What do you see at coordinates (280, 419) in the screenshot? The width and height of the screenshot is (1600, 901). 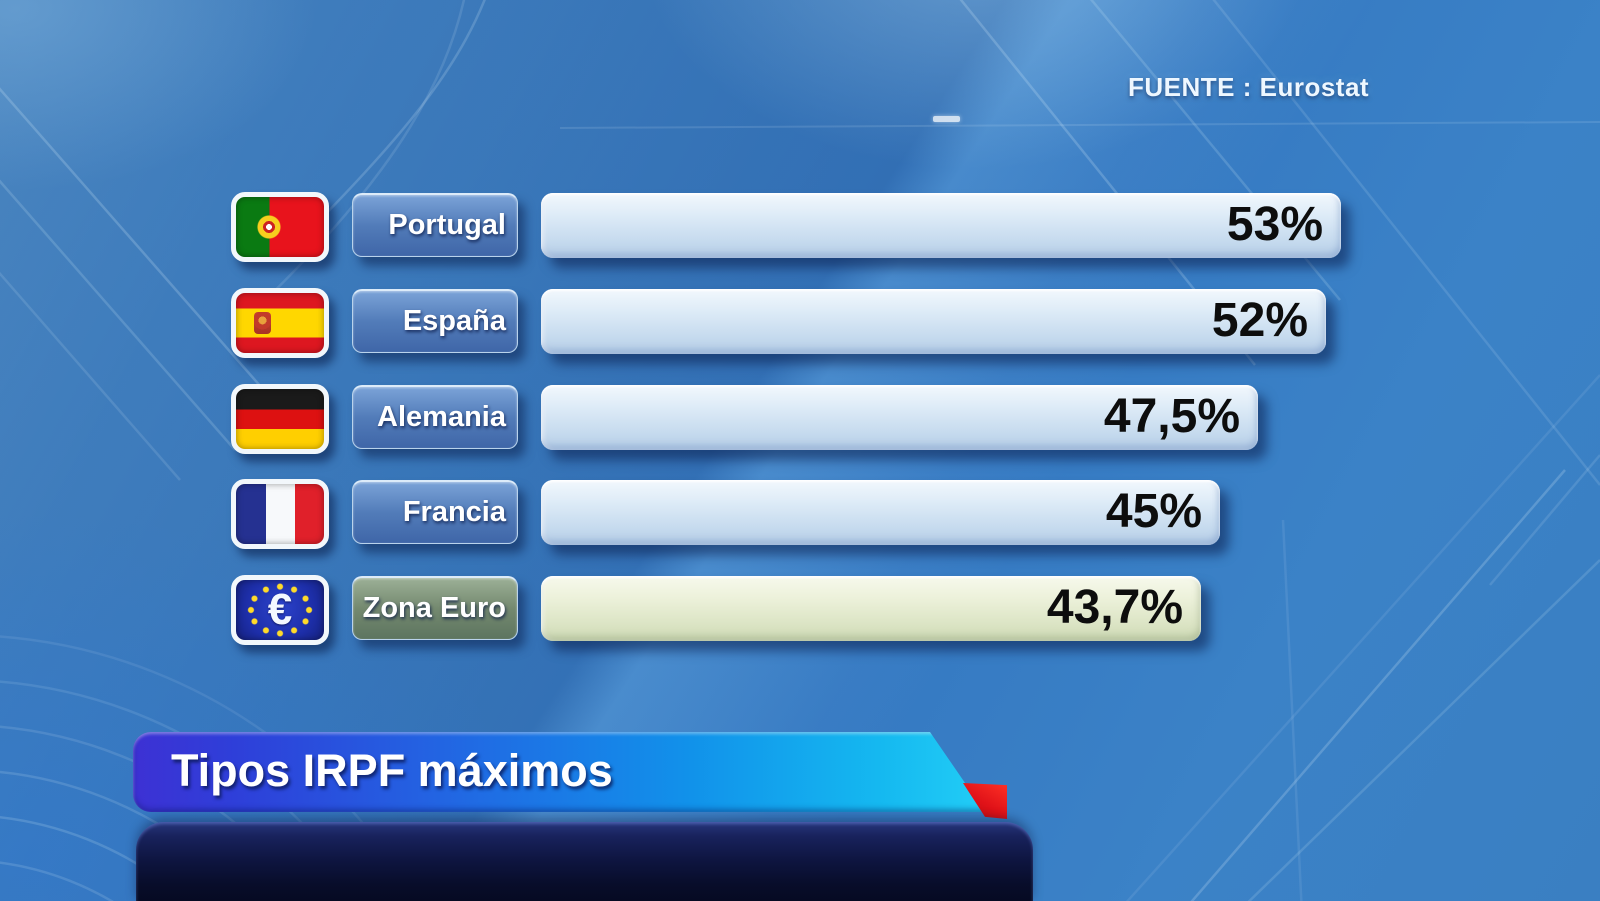 I see `germany-flag-icon` at bounding box center [280, 419].